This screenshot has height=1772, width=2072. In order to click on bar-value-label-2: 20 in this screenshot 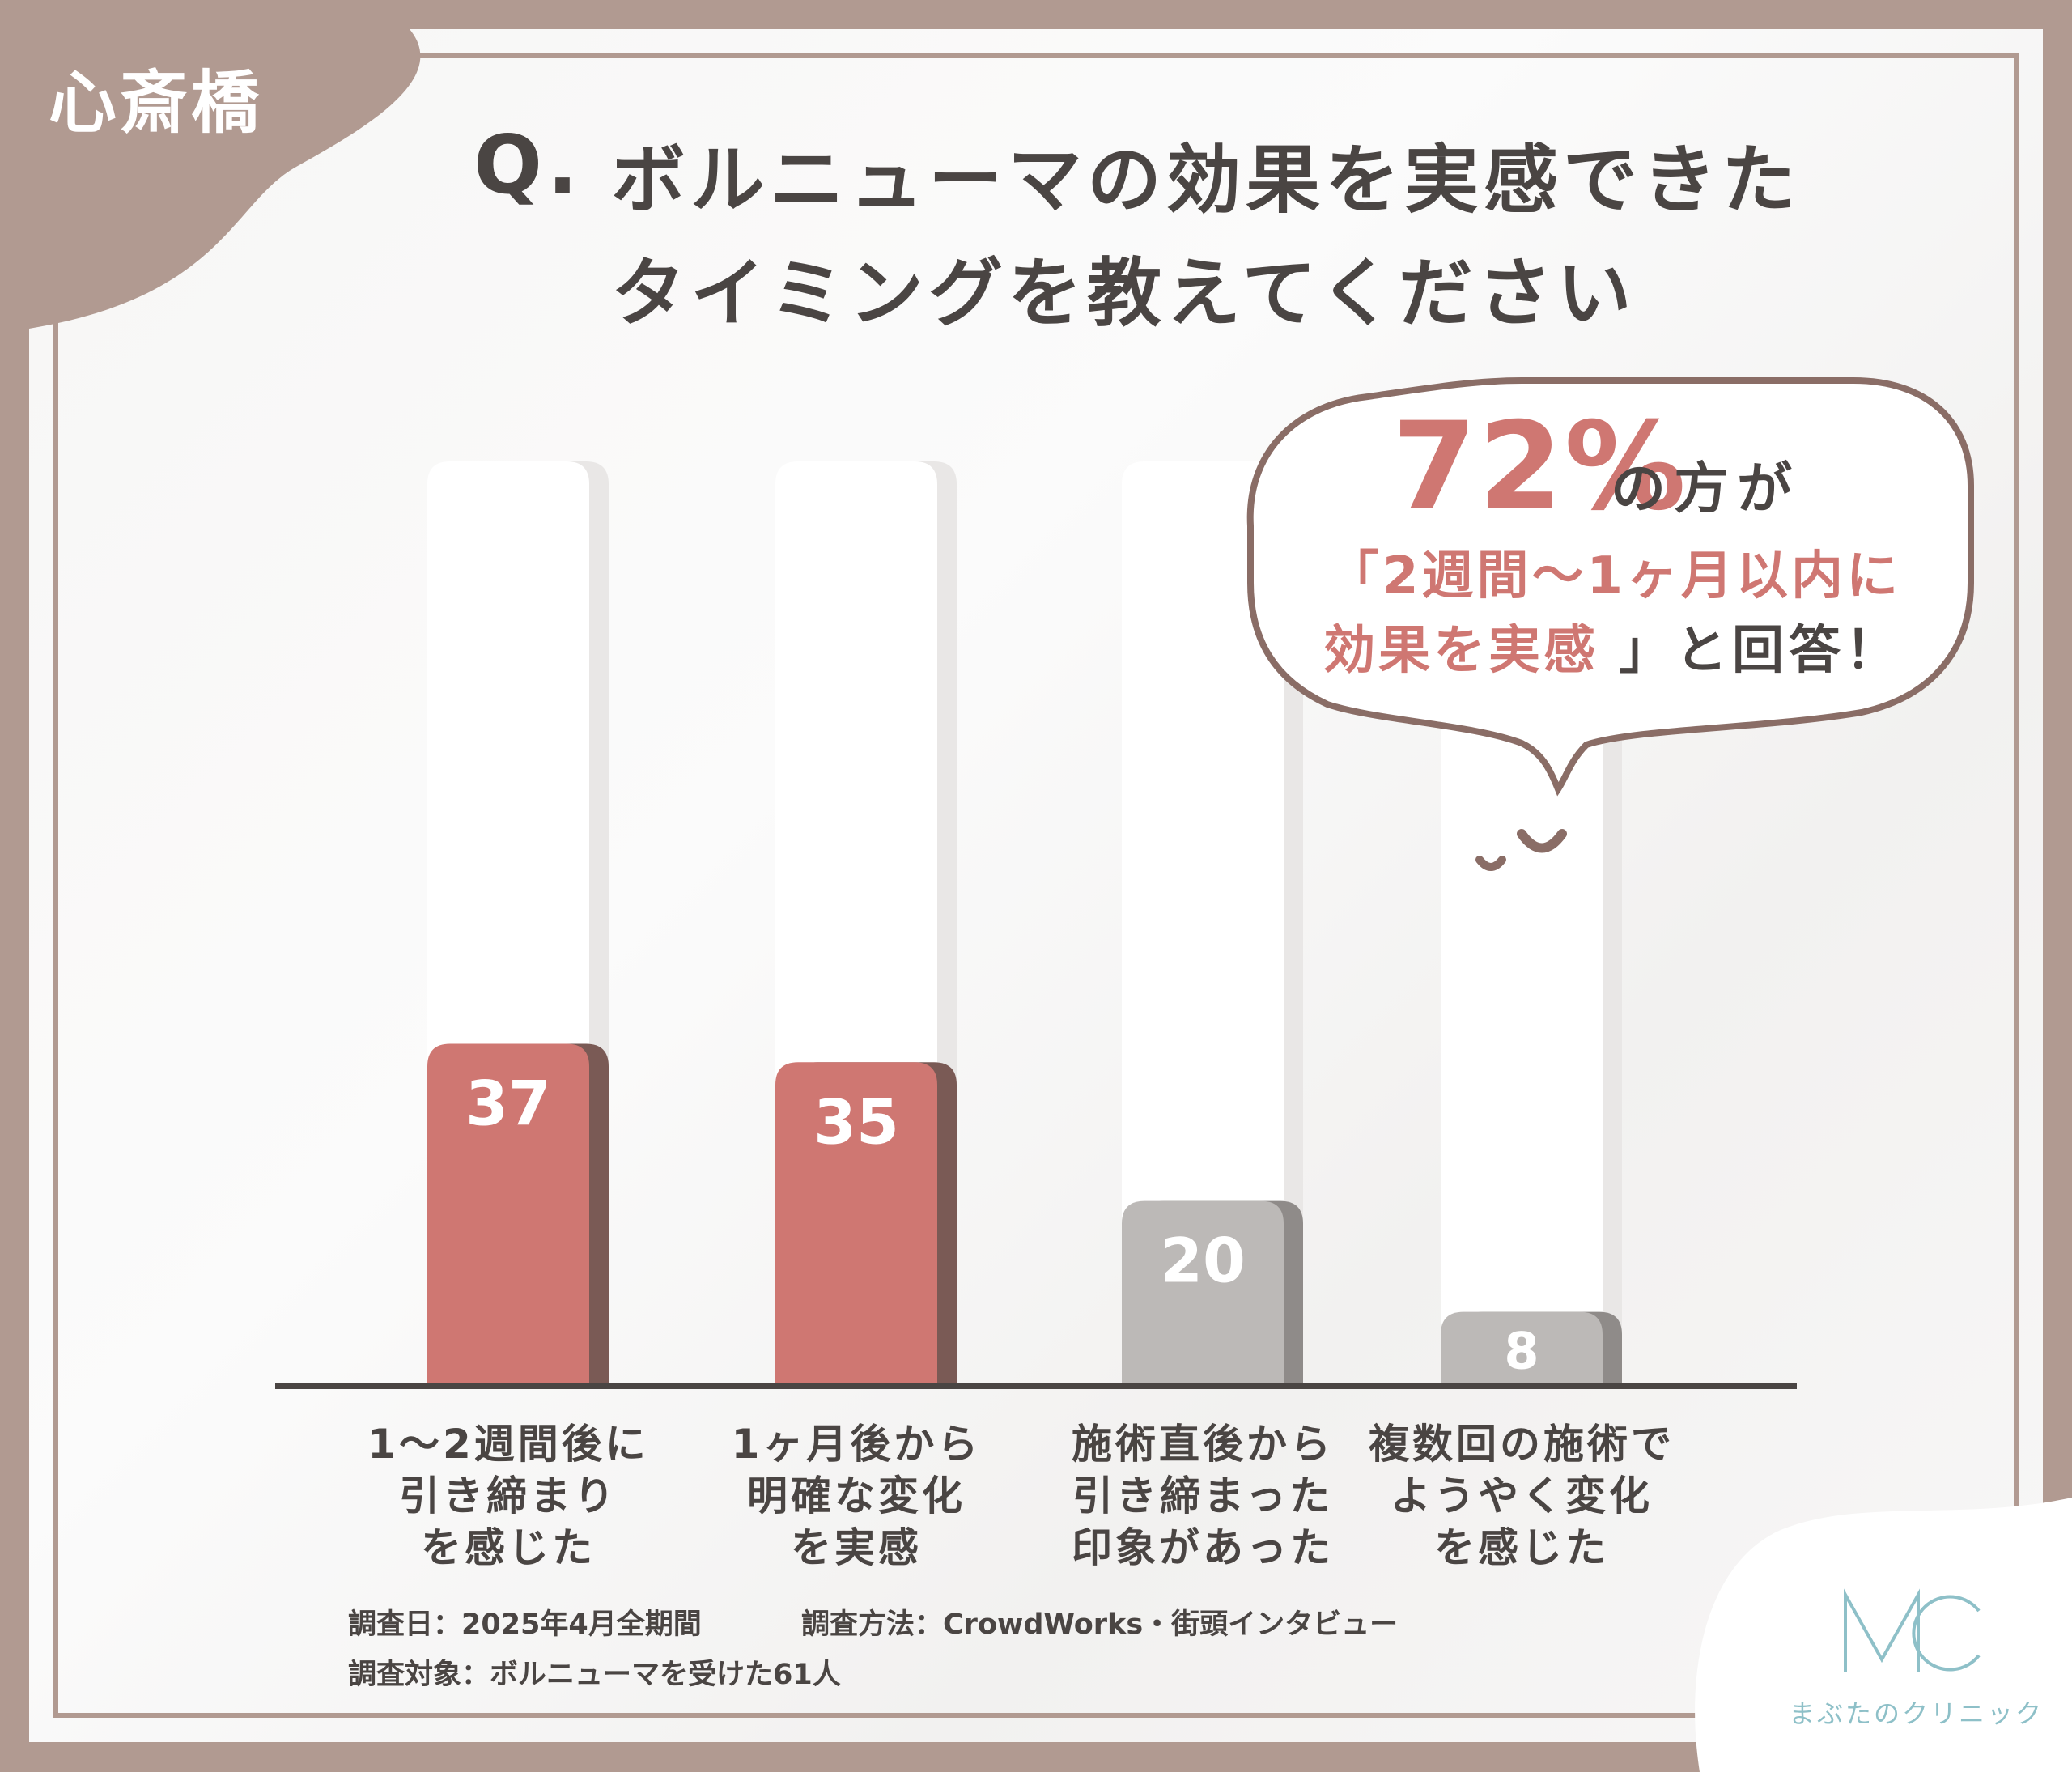, I will do `click(1203, 1261)`.